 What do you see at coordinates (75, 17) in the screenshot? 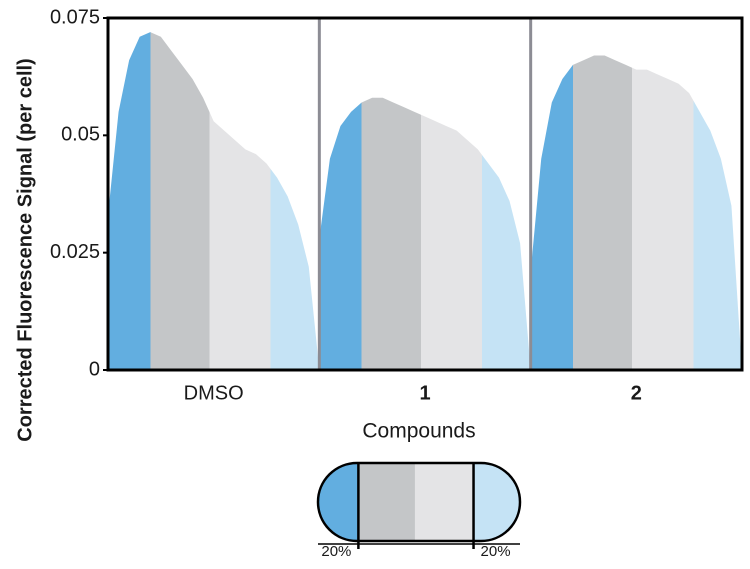
I see `y-tick-label: 0.075` at bounding box center [75, 17].